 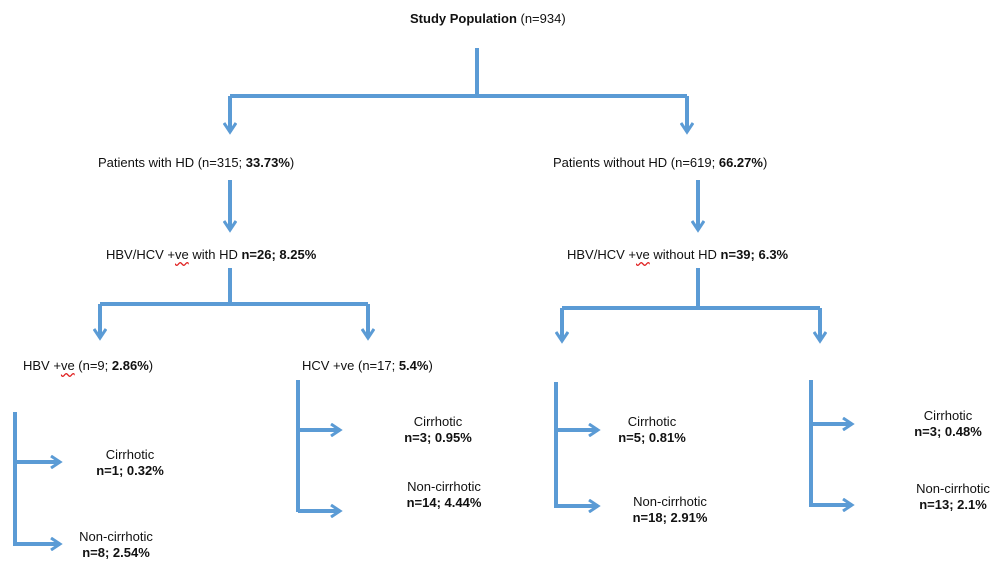 What do you see at coordinates (438, 421) in the screenshot?
I see `hcv-cirrhotic-label: Cirrhotic` at bounding box center [438, 421].